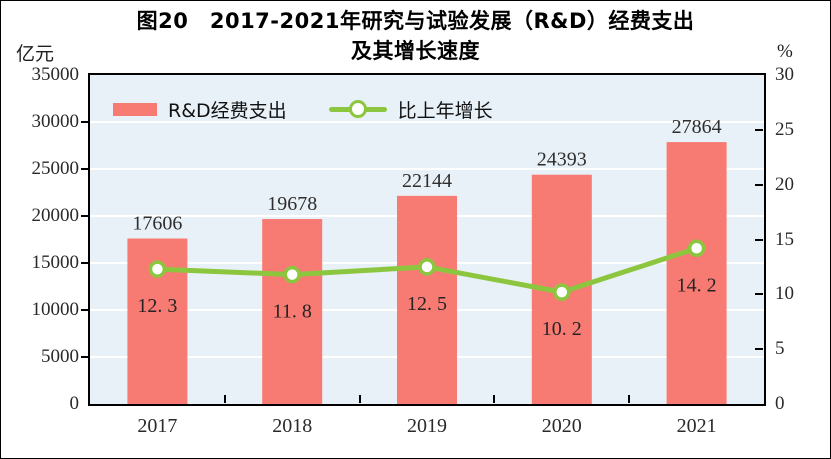 This screenshot has width=831, height=459. What do you see at coordinates (55, 74) in the screenshot?
I see `left-tick-label: 35000` at bounding box center [55, 74].